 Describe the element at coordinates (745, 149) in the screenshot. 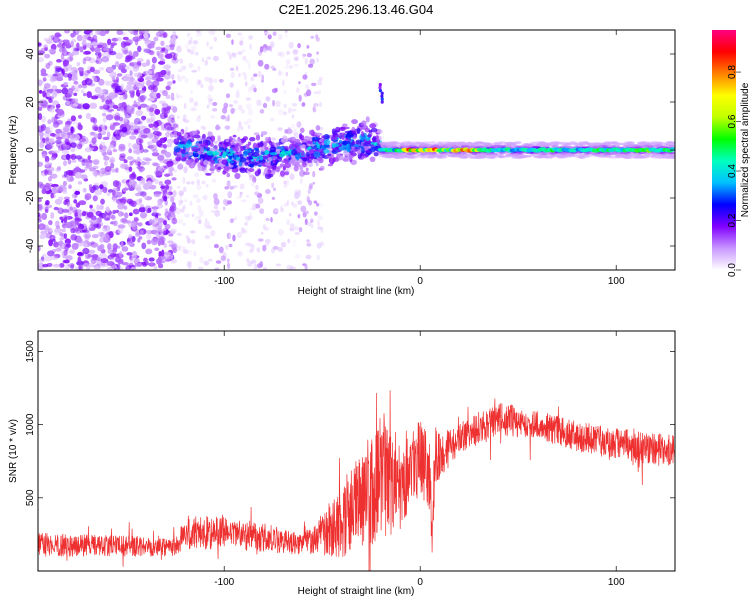

I see `colorbar-label: Normalized spectral amplitude` at that location.